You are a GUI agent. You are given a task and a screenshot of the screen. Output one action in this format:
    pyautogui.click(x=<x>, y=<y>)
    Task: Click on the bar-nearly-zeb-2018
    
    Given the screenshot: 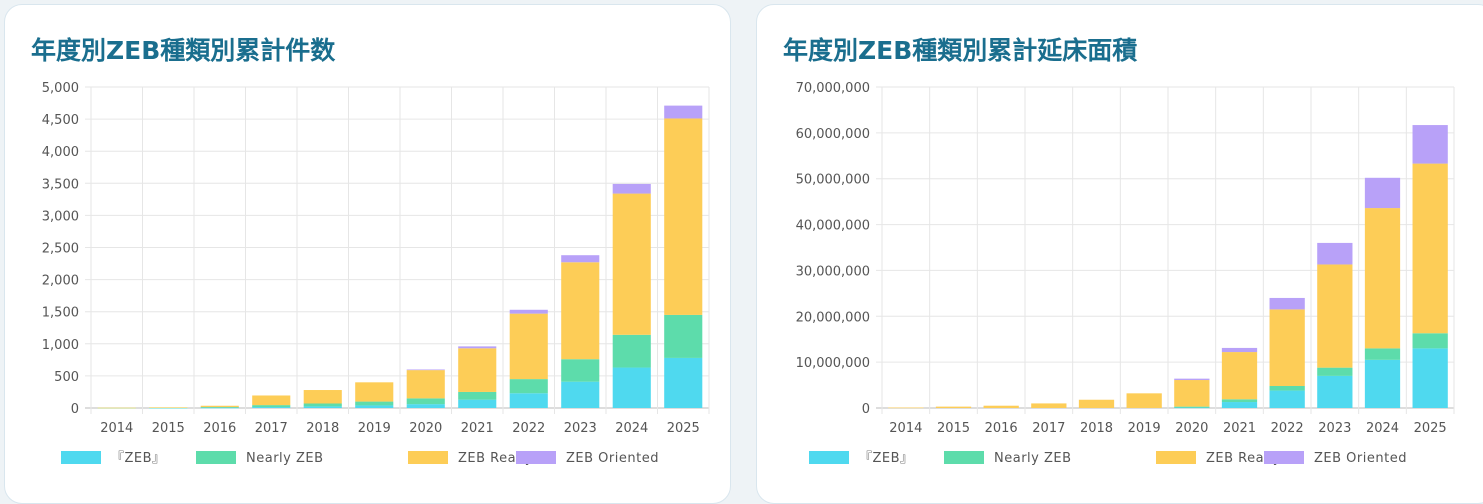 What is the action you would take?
    pyautogui.click(x=322, y=405)
    